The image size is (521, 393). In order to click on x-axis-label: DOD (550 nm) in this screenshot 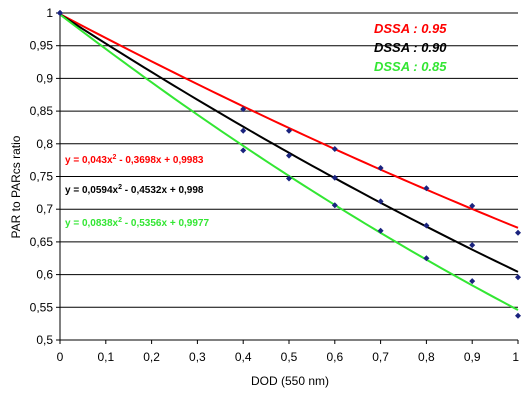, I will do `click(290, 381)`.